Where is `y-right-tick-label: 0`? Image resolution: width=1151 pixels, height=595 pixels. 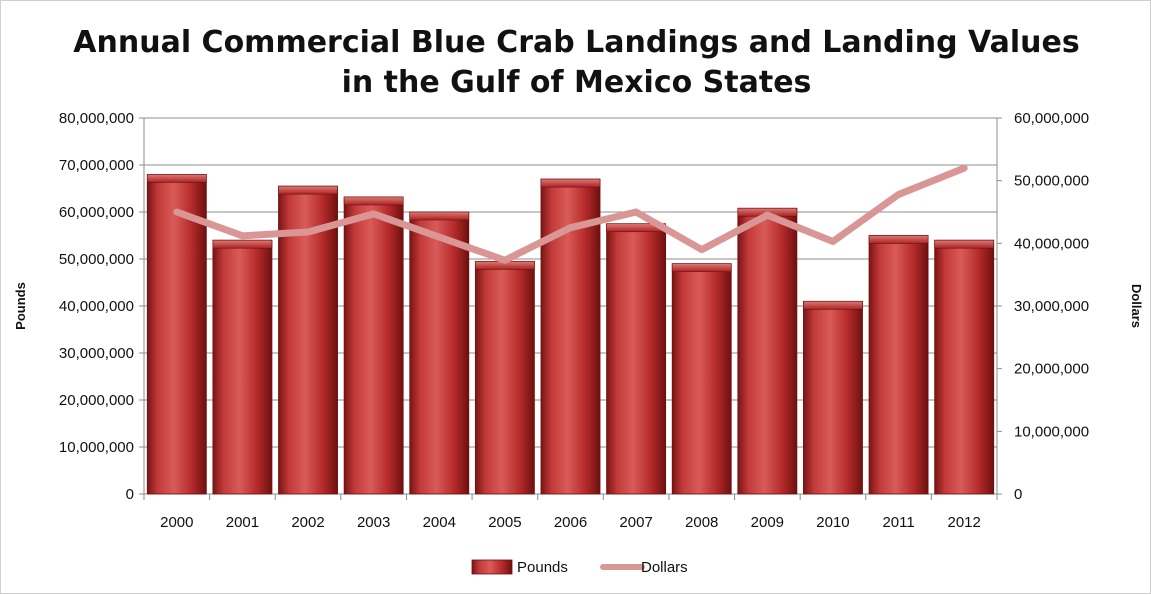 y-right-tick-label: 0 is located at coordinates (1018, 494).